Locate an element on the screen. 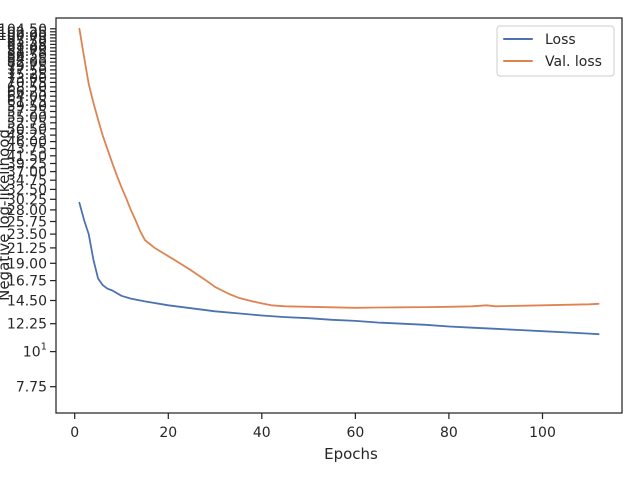 Image resolution: width=640 pixels, height=480 pixels. y-tick-label: 43.75 is located at coordinates (27, 150).